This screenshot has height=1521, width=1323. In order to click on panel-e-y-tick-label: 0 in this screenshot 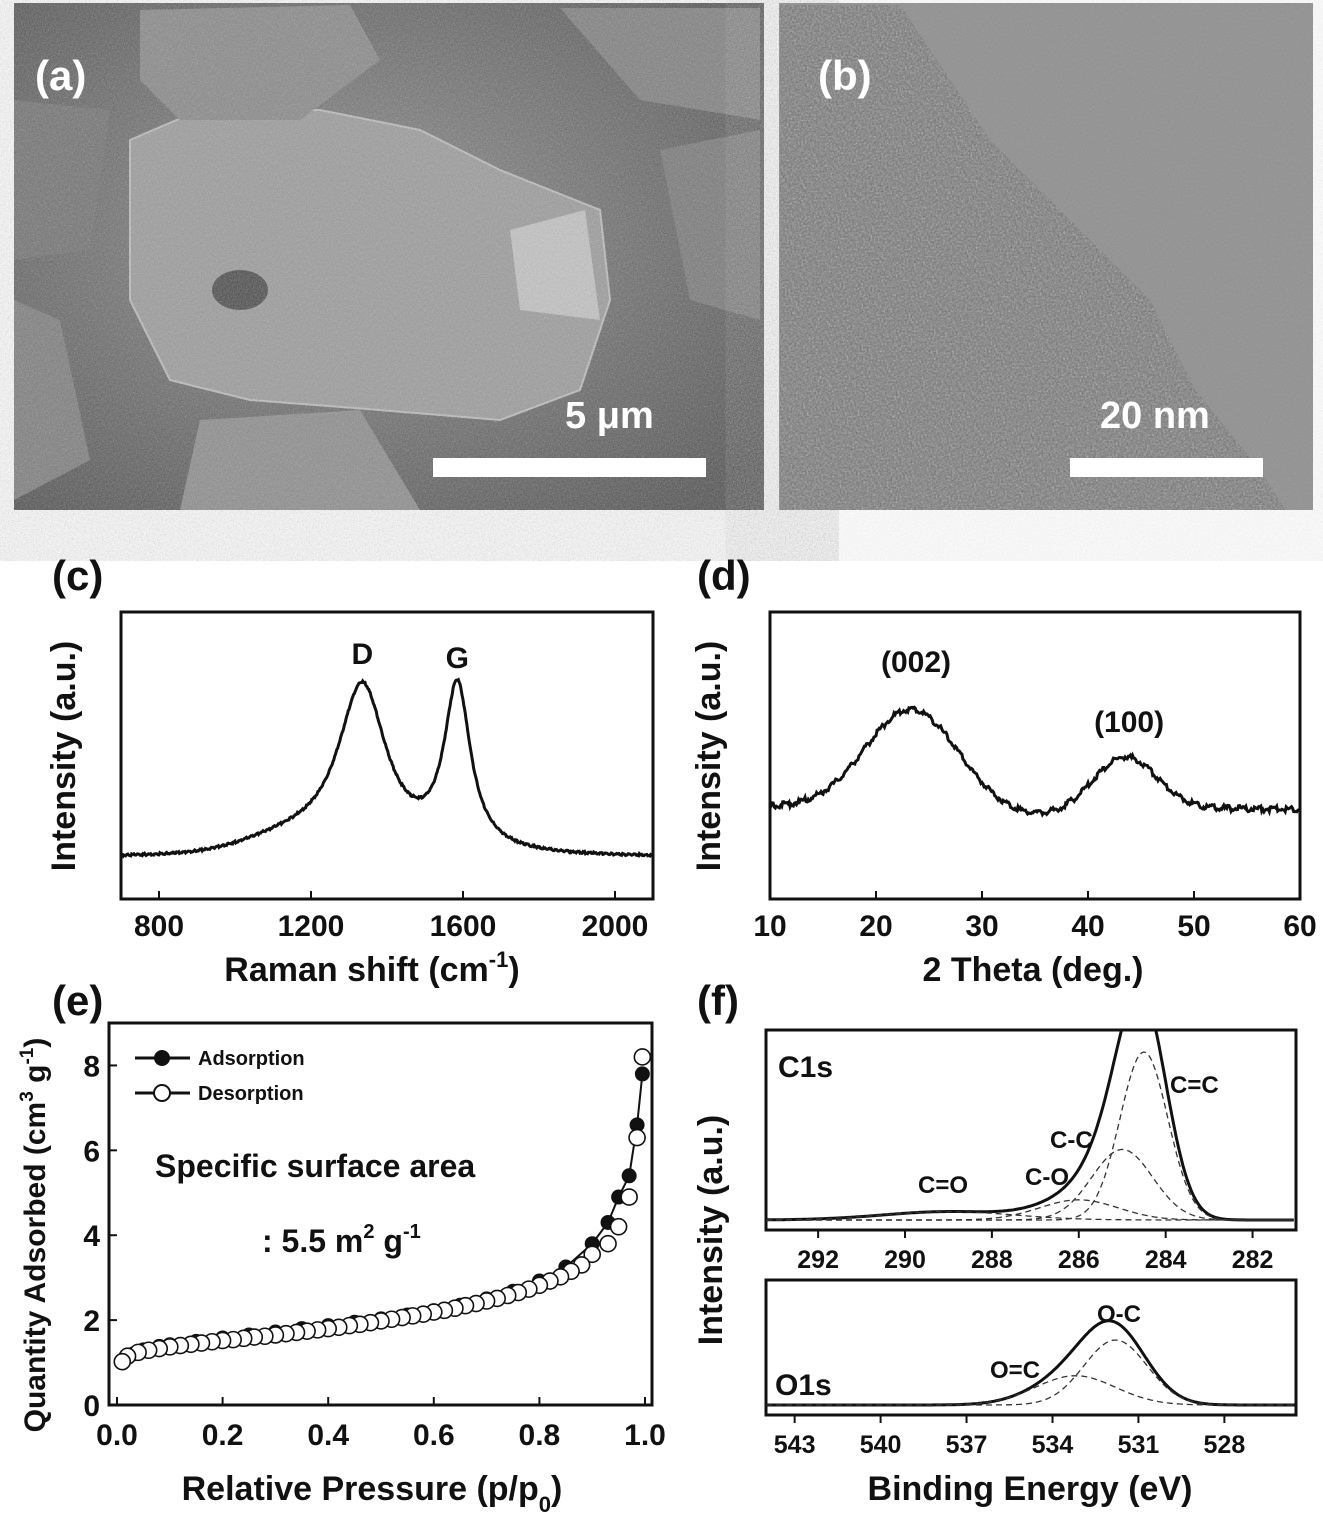, I will do `click(91, 1406)`.